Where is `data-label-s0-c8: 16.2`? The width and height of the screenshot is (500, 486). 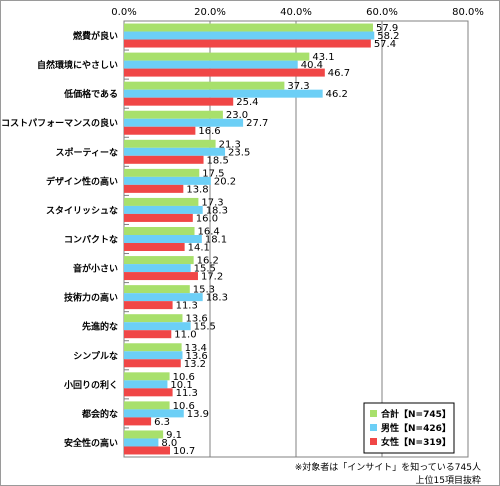
data-label-s0-c8: 16.2 is located at coordinates (208, 261).